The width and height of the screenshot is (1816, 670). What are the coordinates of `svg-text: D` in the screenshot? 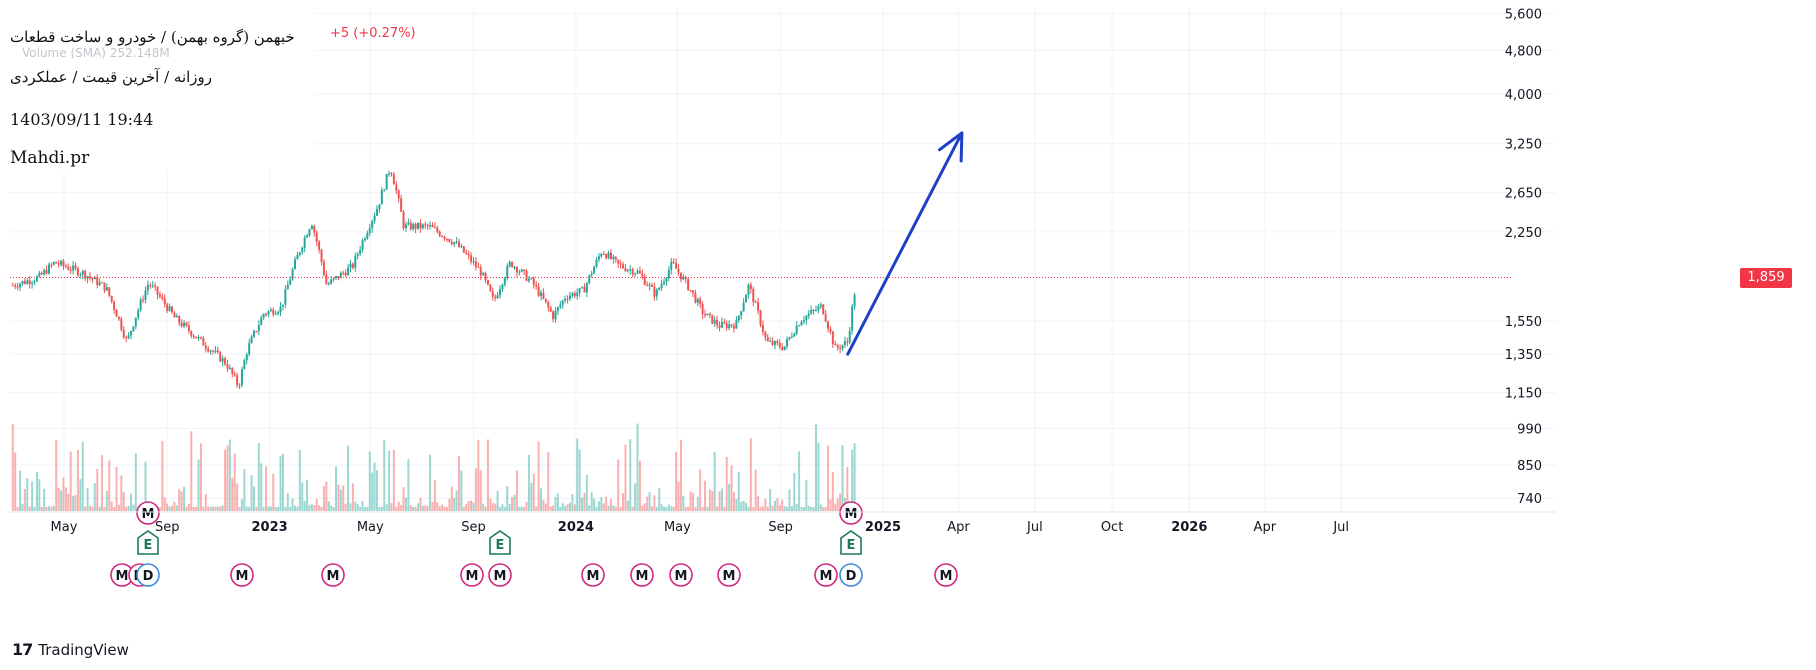 It's located at (851, 576).